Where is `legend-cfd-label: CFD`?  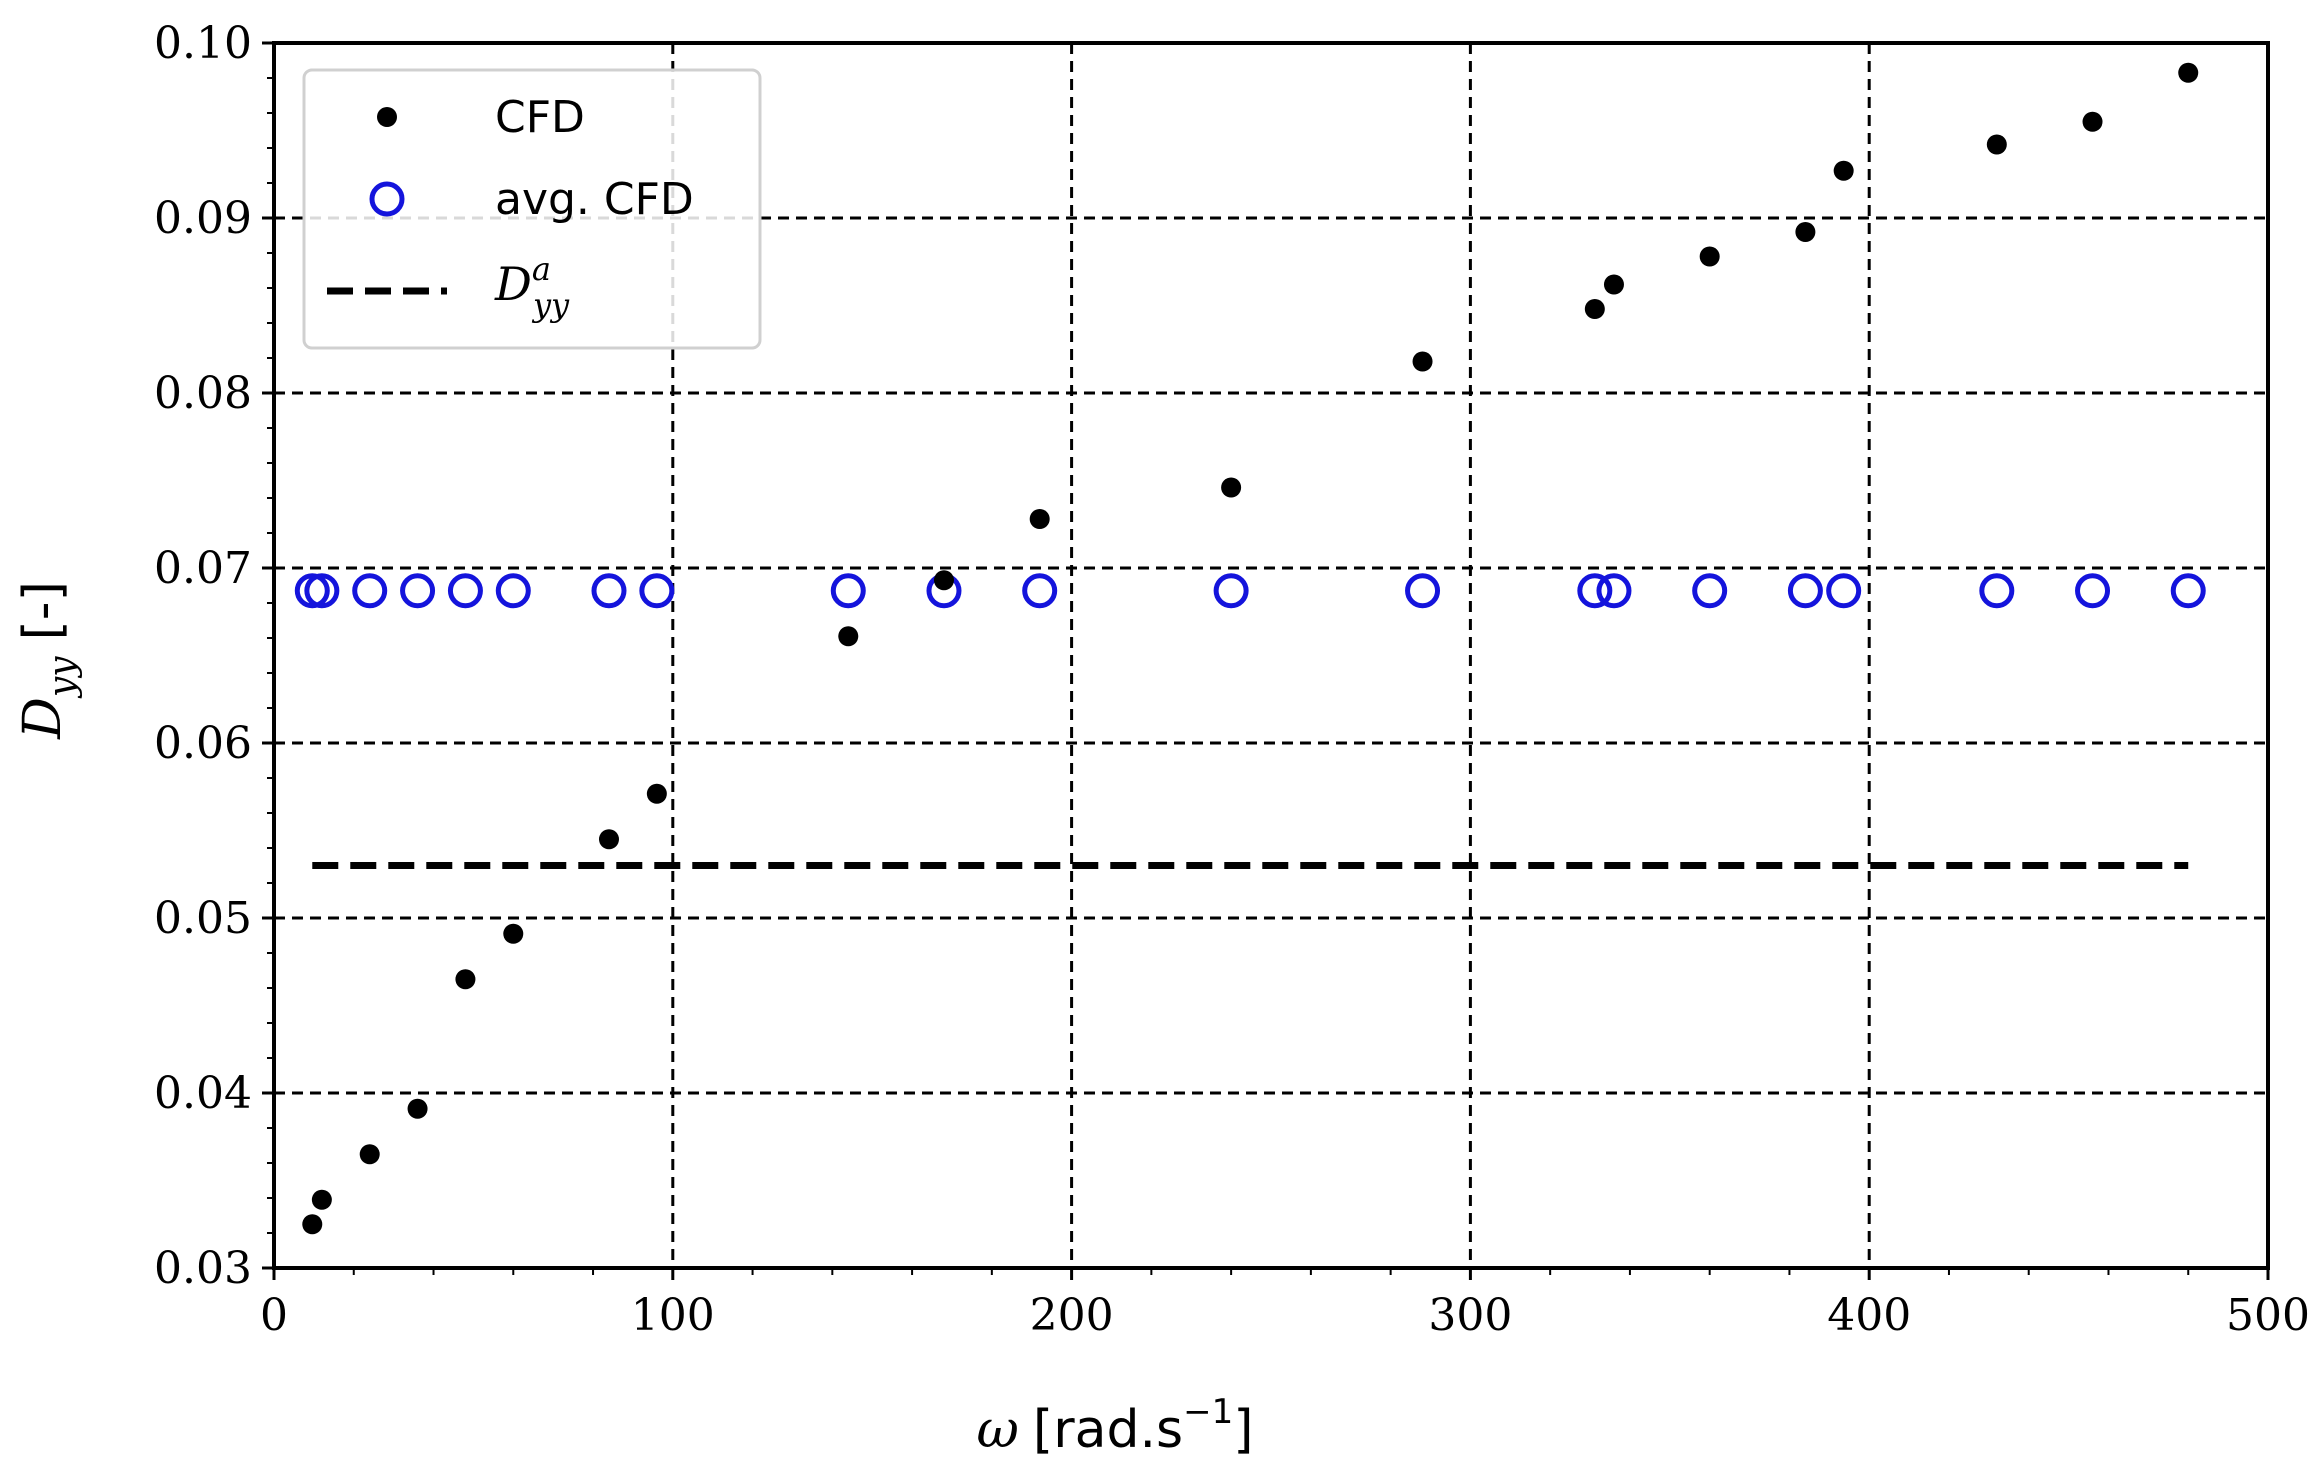 legend-cfd-label: CFD is located at coordinates (540, 117).